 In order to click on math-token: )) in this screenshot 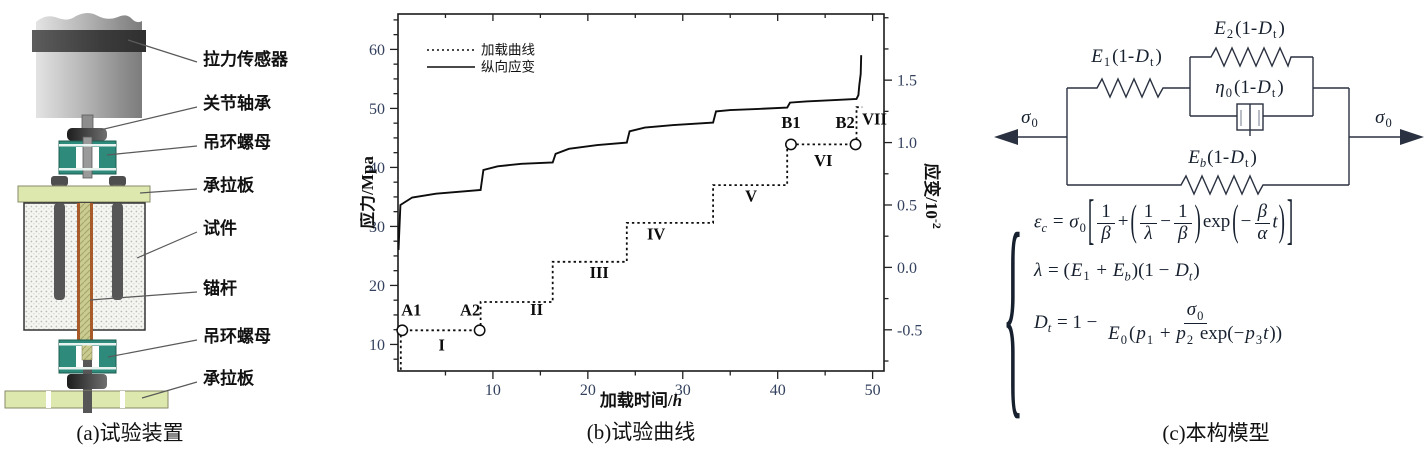, I will do `click(1276, 334)`.